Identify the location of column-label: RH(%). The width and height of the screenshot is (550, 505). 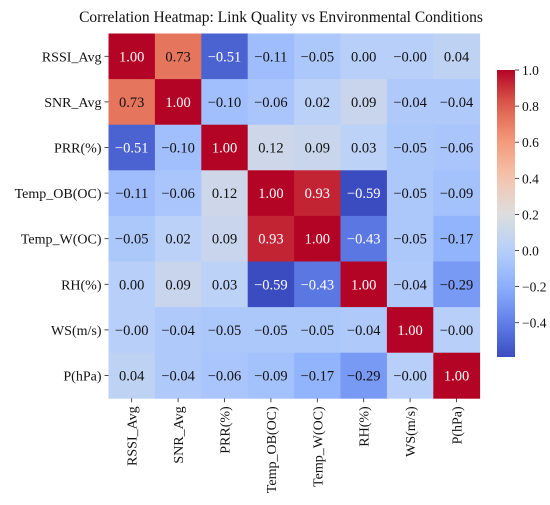
(365, 426).